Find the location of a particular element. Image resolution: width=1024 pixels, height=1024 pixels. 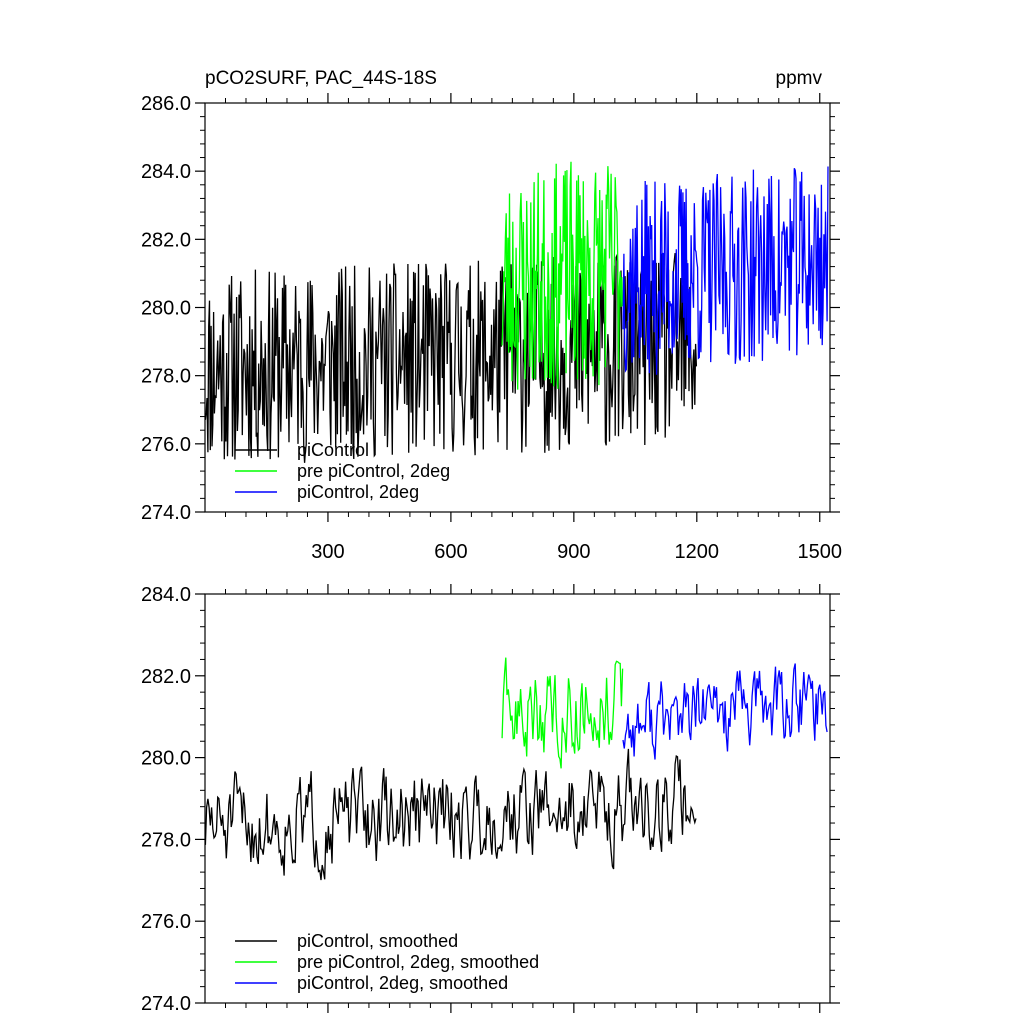

chart-title: pCO2SURF, PAC_44S-18S is located at coordinates (321, 78).